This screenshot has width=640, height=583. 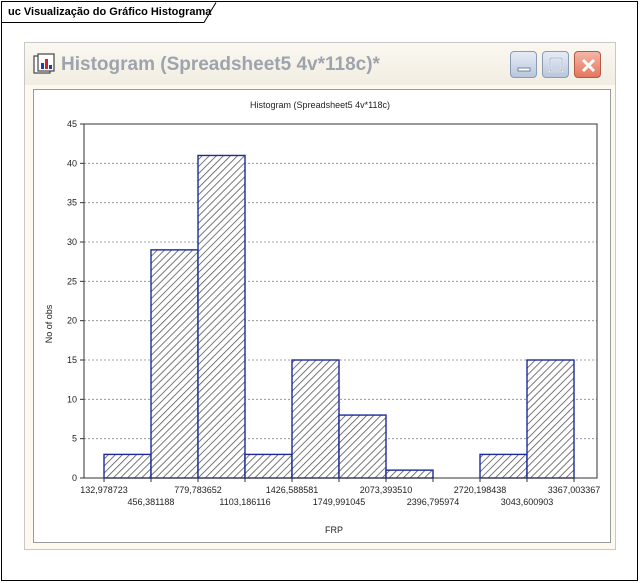 What do you see at coordinates (72, 242) in the screenshot?
I see `y-tick-label: 30` at bounding box center [72, 242].